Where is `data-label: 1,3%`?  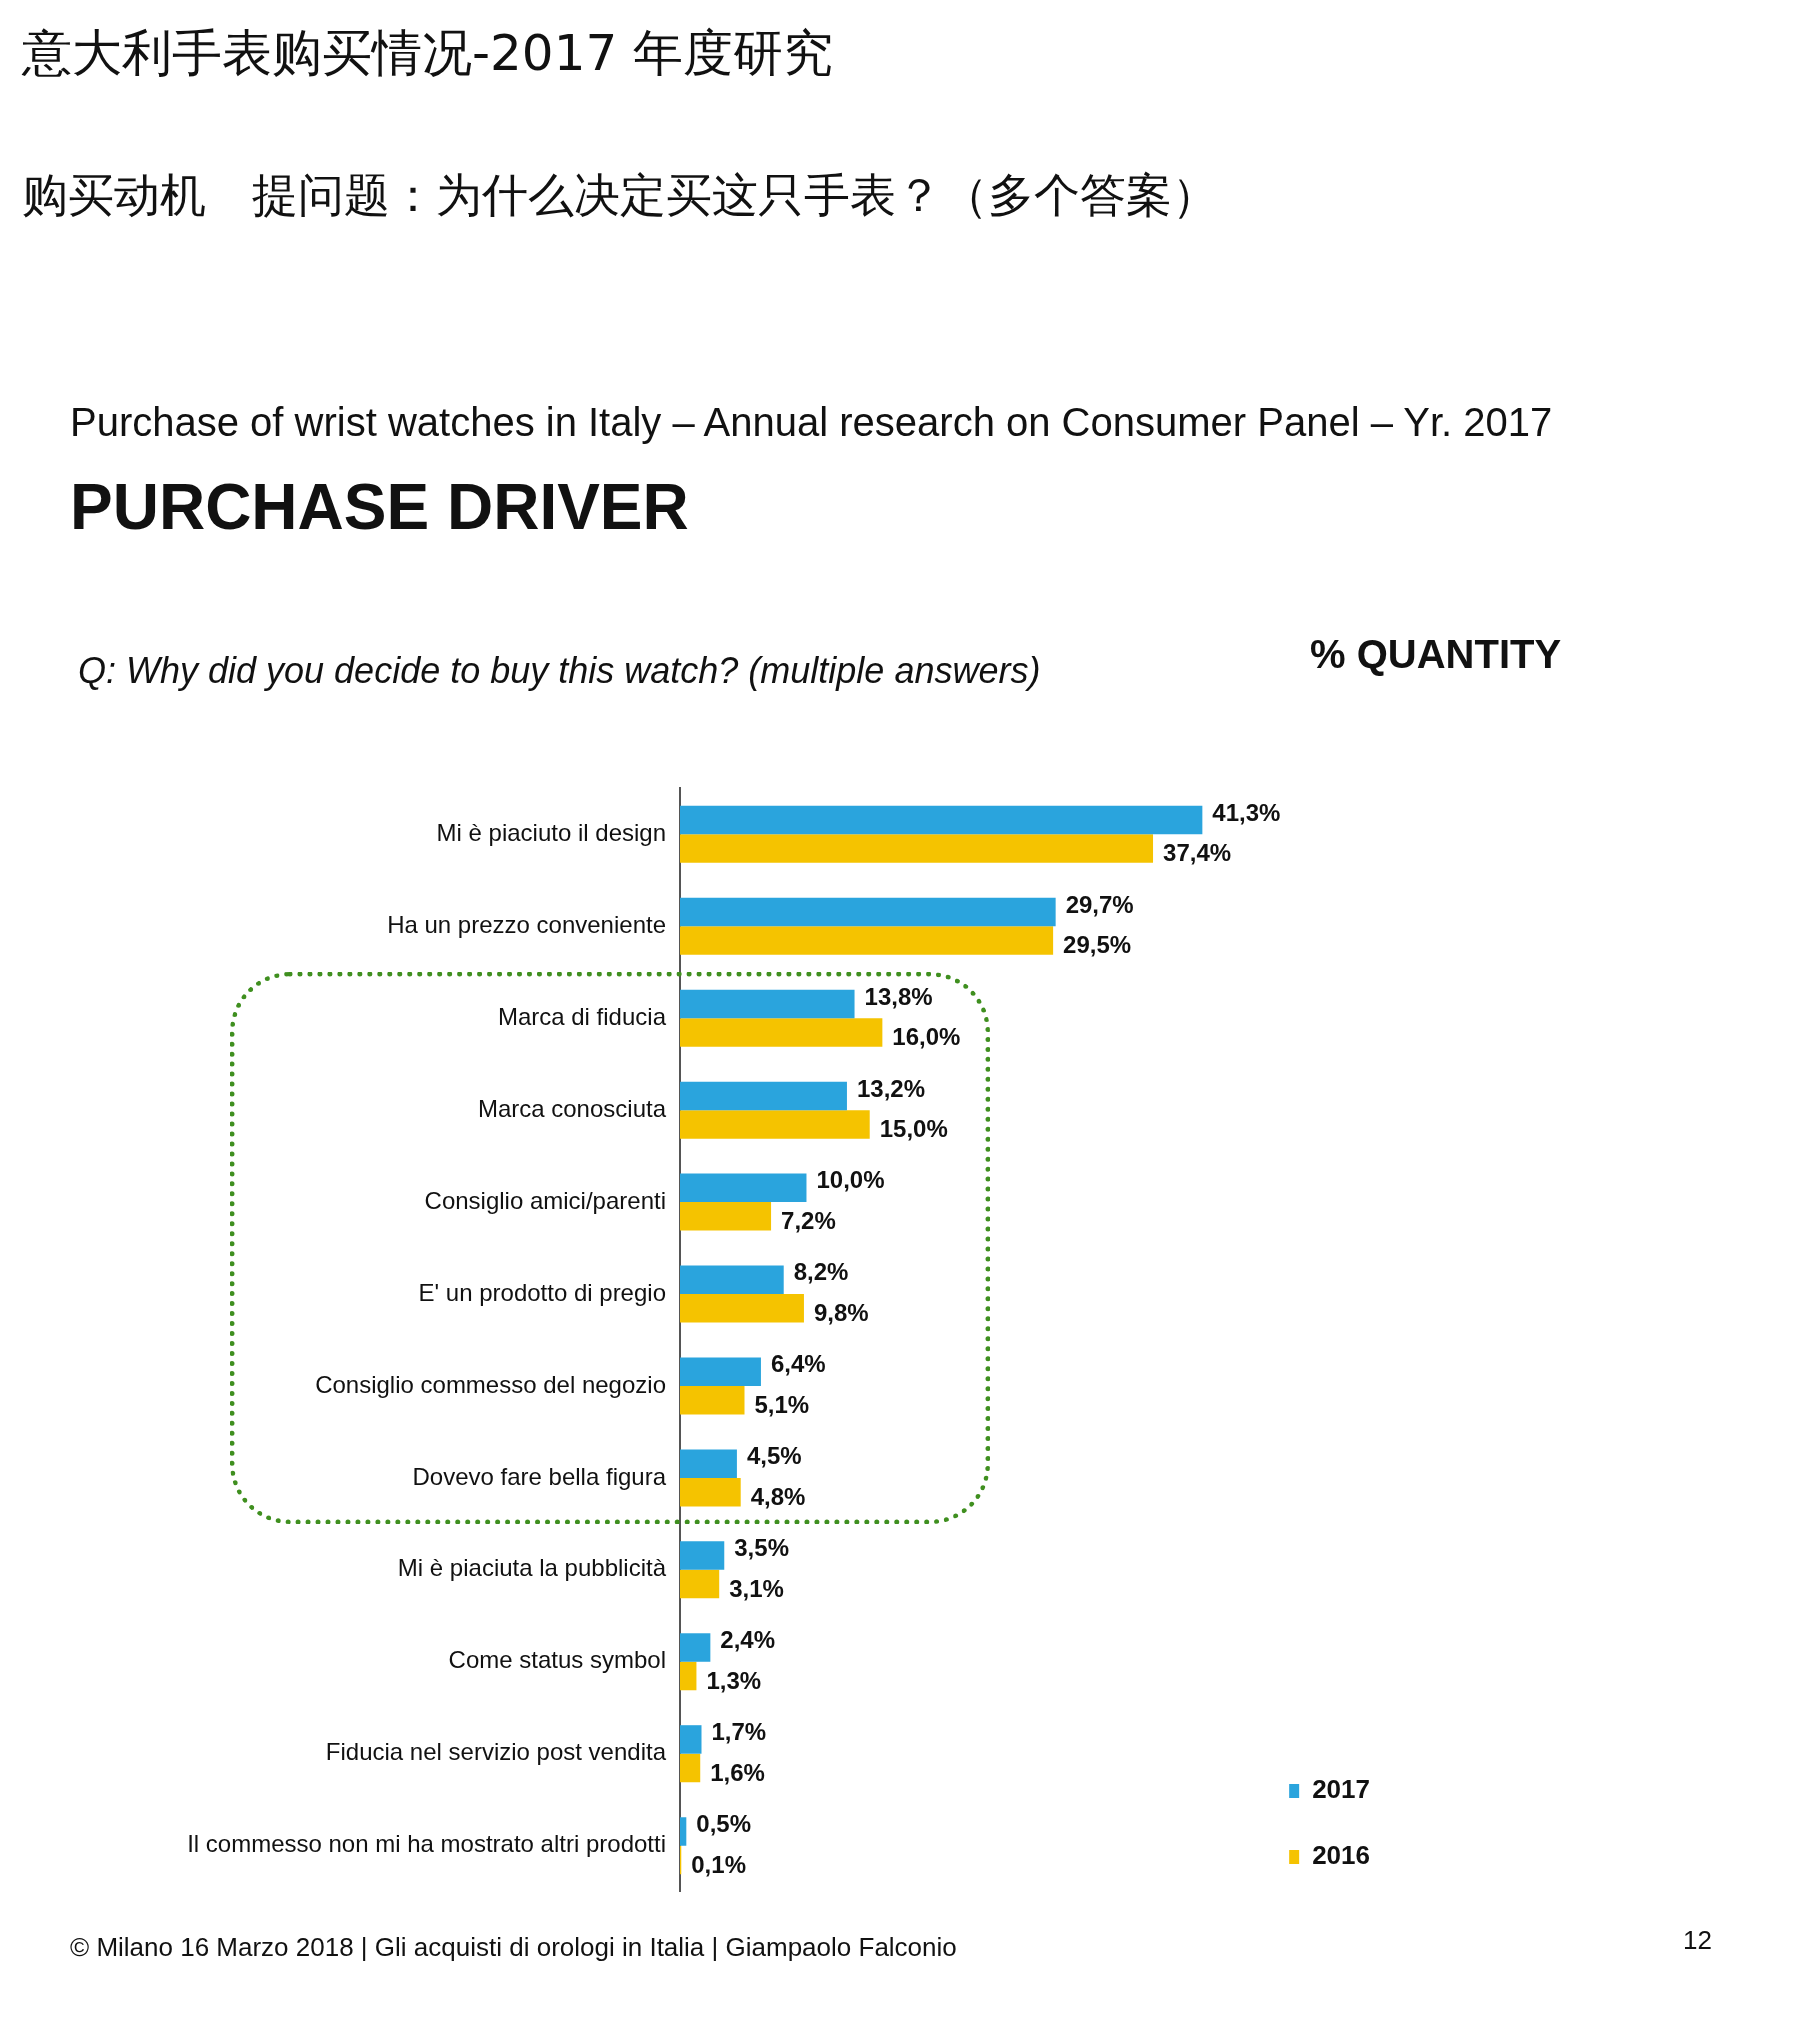
data-label: 1,3% is located at coordinates (734, 1680).